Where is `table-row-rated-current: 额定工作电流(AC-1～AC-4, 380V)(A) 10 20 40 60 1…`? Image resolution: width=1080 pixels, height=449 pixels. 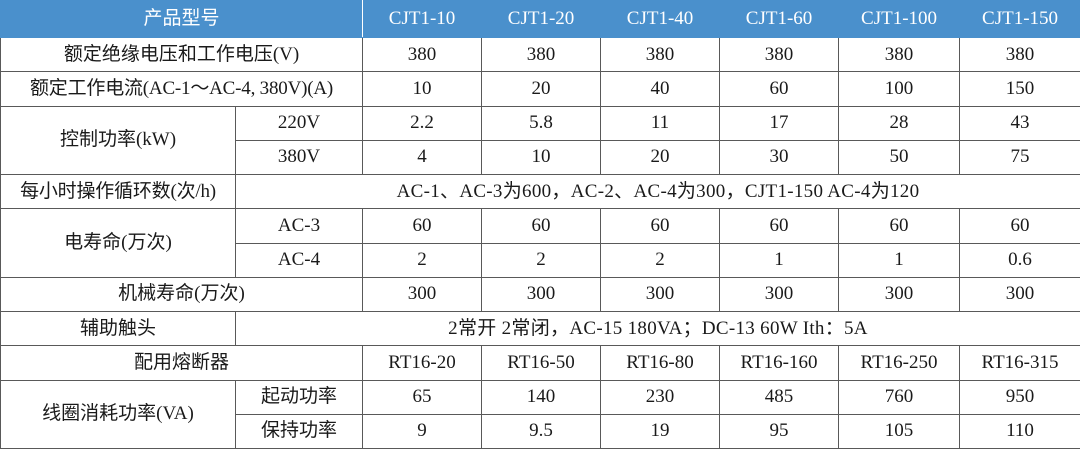
table-row-rated-current: 额定工作电流(AC-1～AC-4, 380V)(A) 10 20 40 60 1… is located at coordinates (540, 89).